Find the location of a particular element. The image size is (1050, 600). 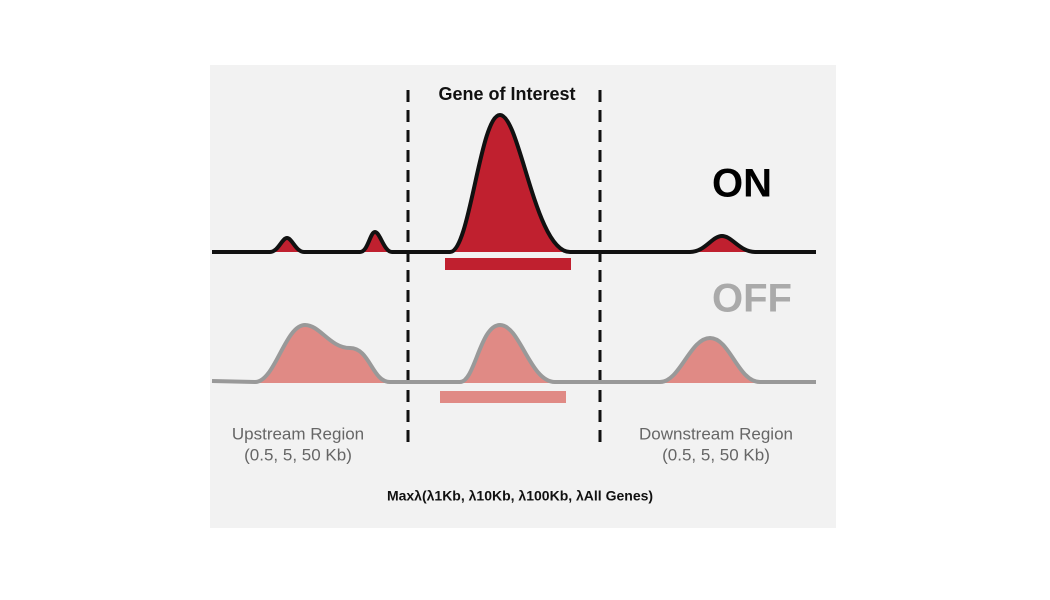

downstream-range: (0.5, 5, 50 Kb) is located at coordinates (716, 454).